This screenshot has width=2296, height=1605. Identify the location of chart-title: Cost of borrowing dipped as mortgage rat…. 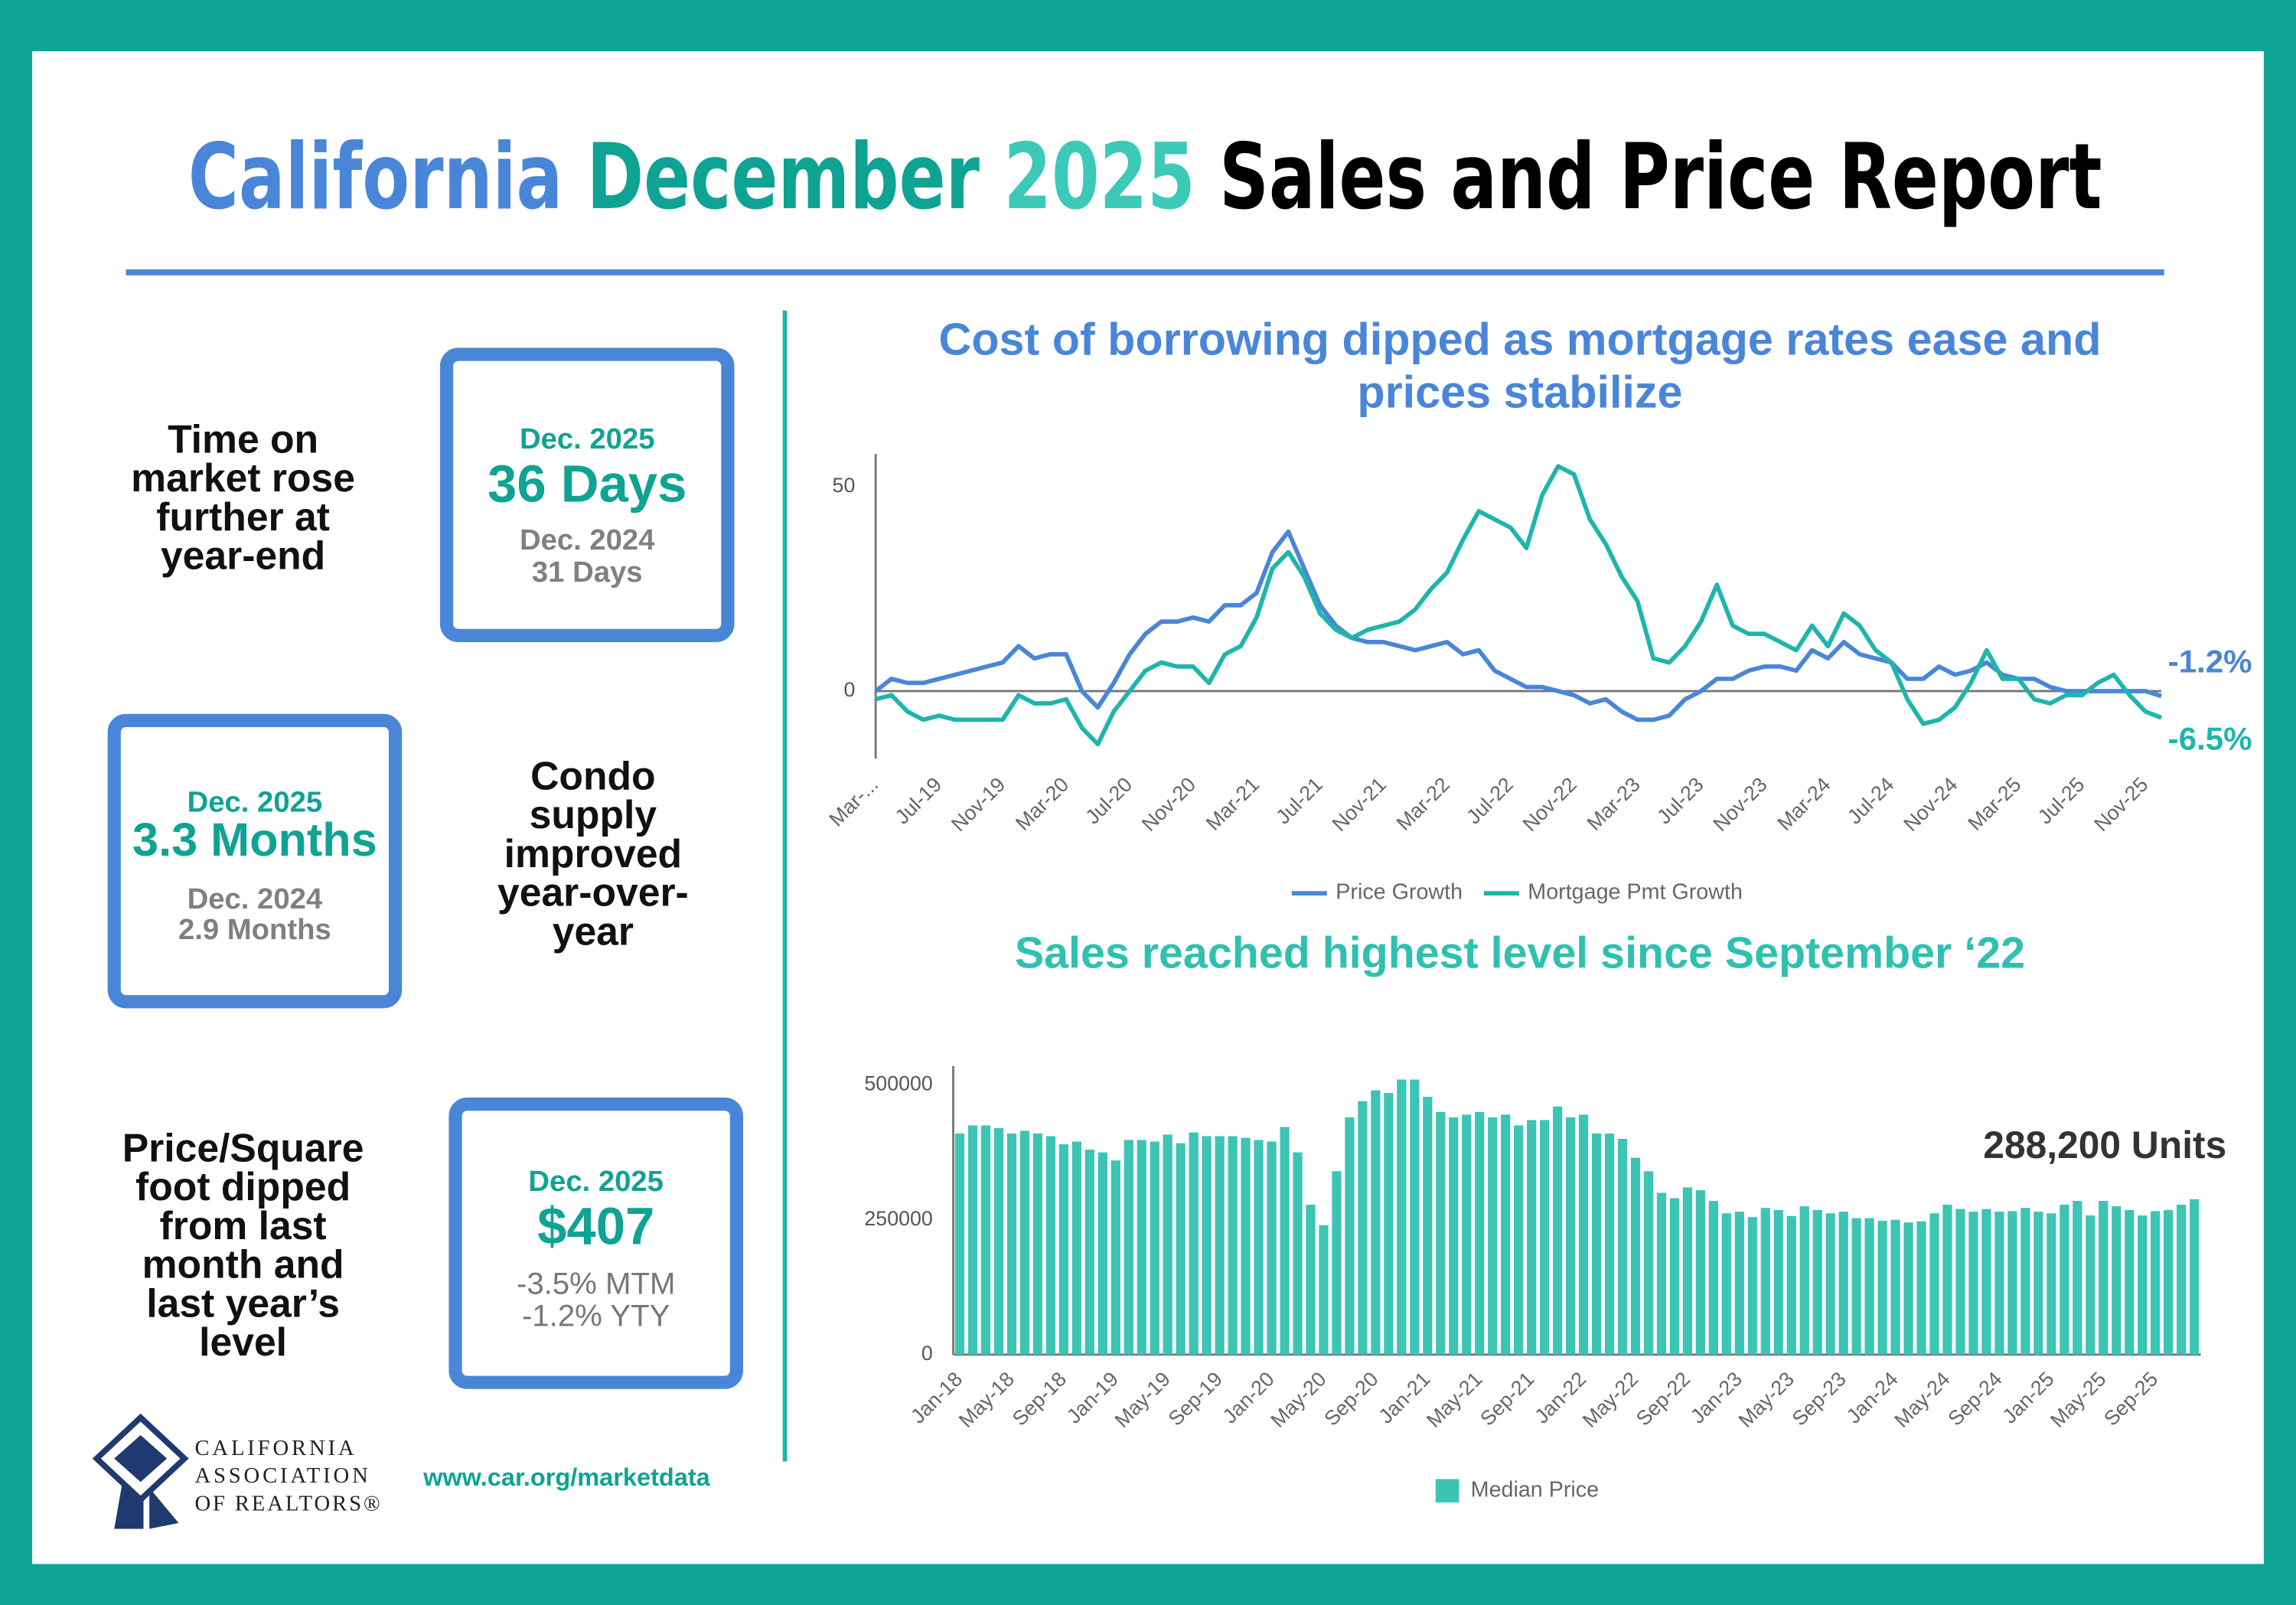
(1520, 338).